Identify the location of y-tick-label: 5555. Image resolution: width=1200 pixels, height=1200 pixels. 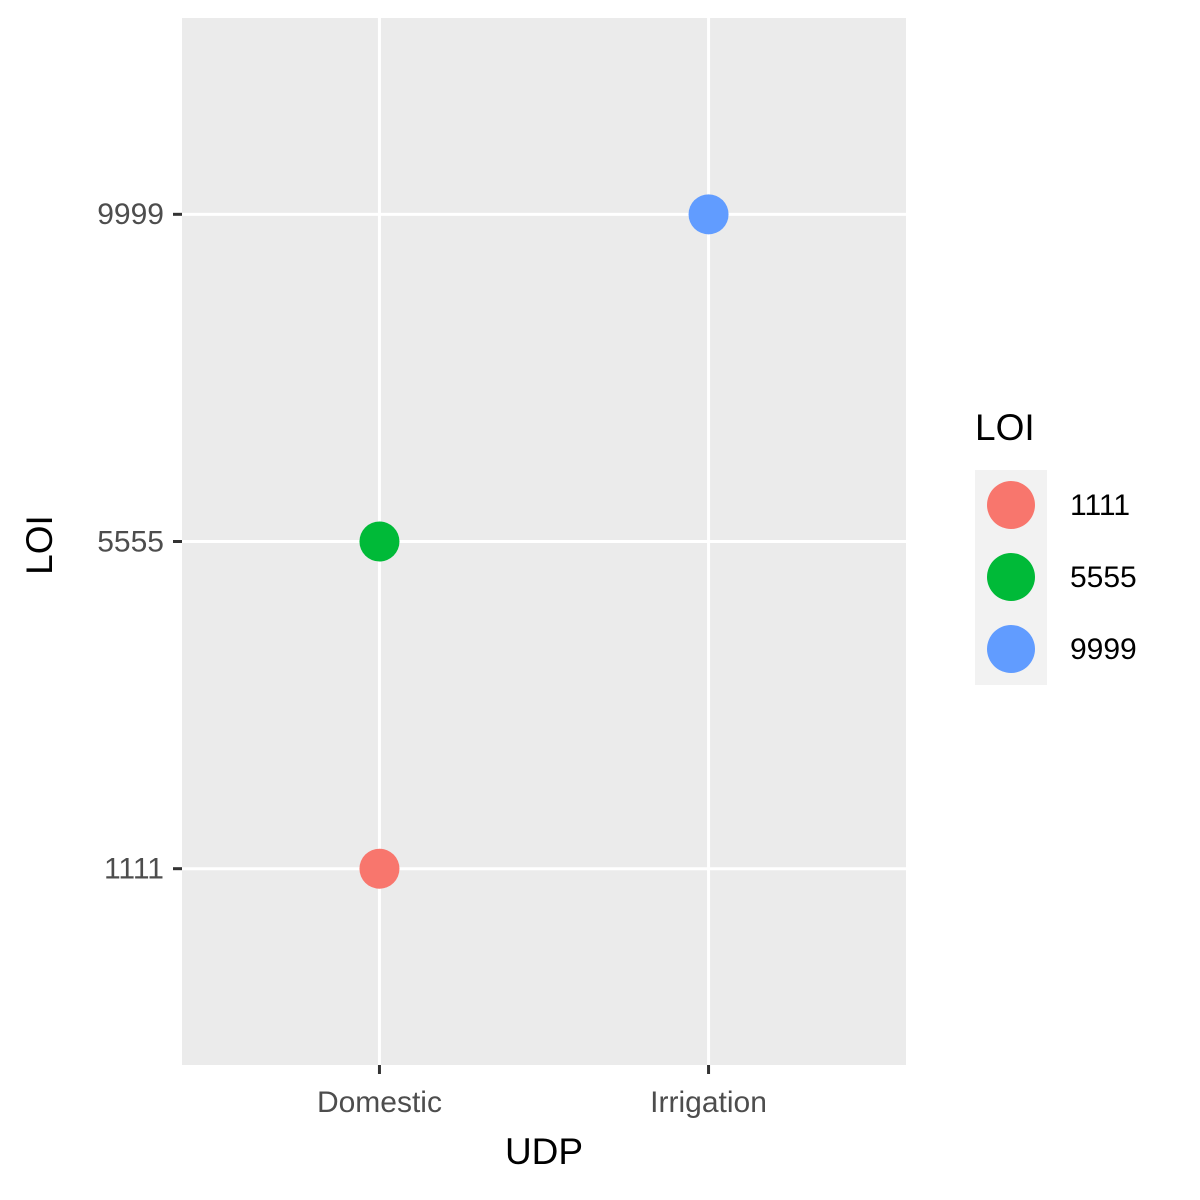
(130, 541).